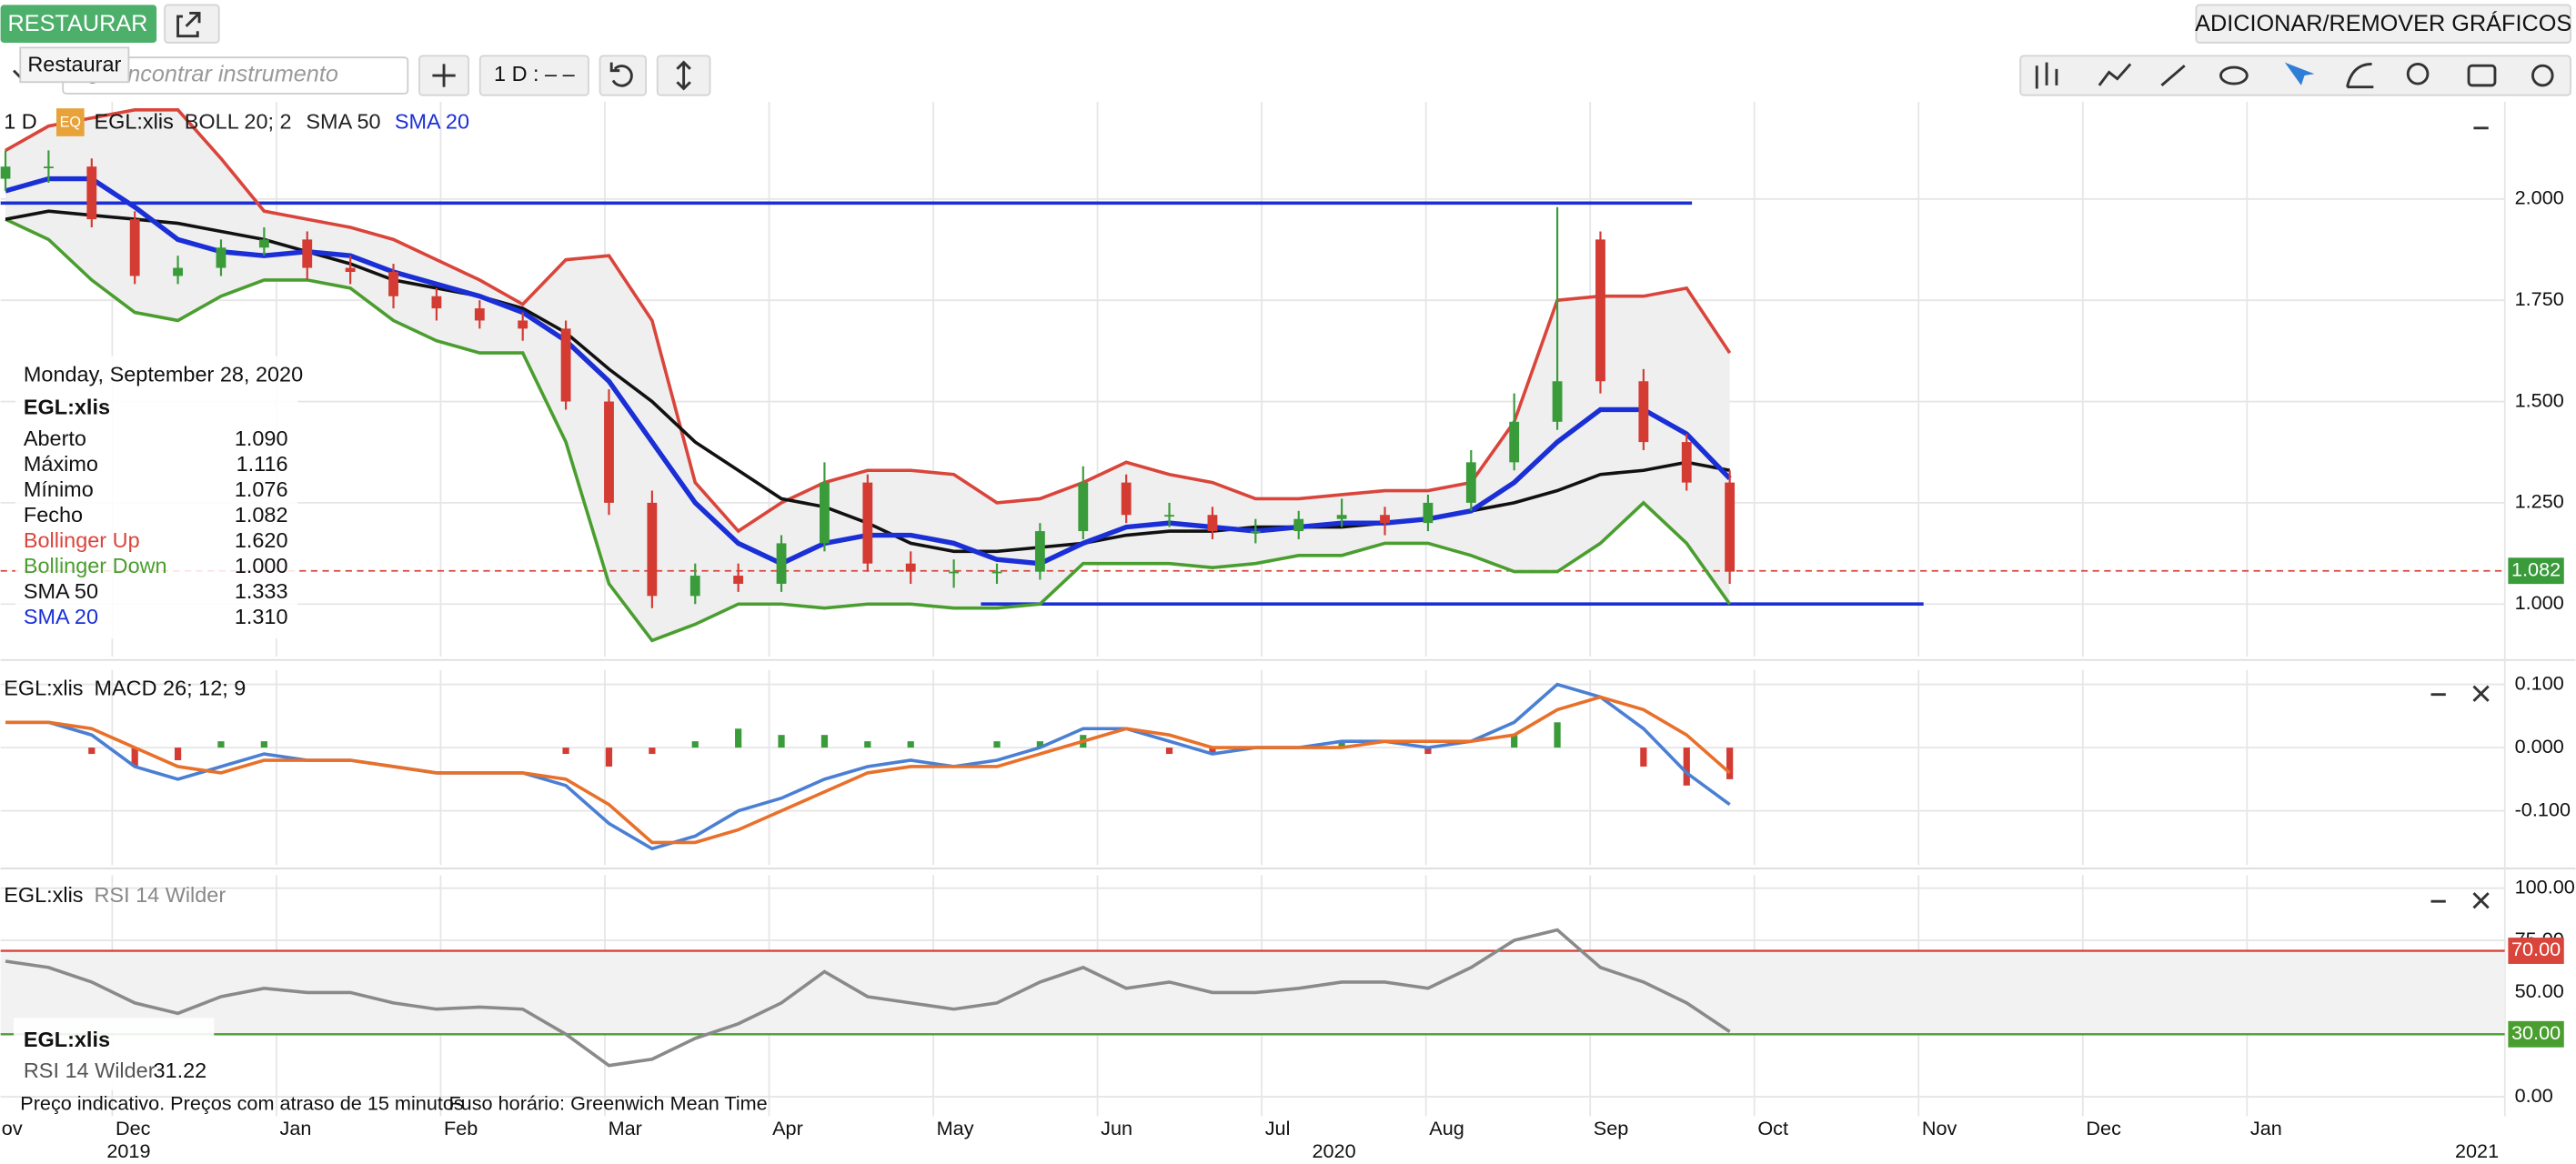 The height and width of the screenshot is (1164, 2576). I want to click on tooltip-row-label: Bollinger Up, so click(82, 540).